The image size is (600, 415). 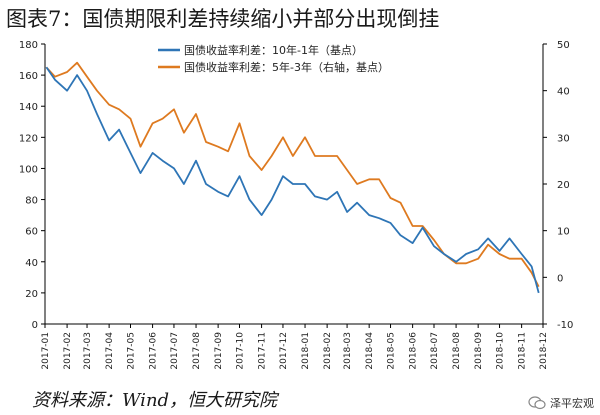 I want to click on x-tick-label: 2017-09, so click(x=219, y=351).